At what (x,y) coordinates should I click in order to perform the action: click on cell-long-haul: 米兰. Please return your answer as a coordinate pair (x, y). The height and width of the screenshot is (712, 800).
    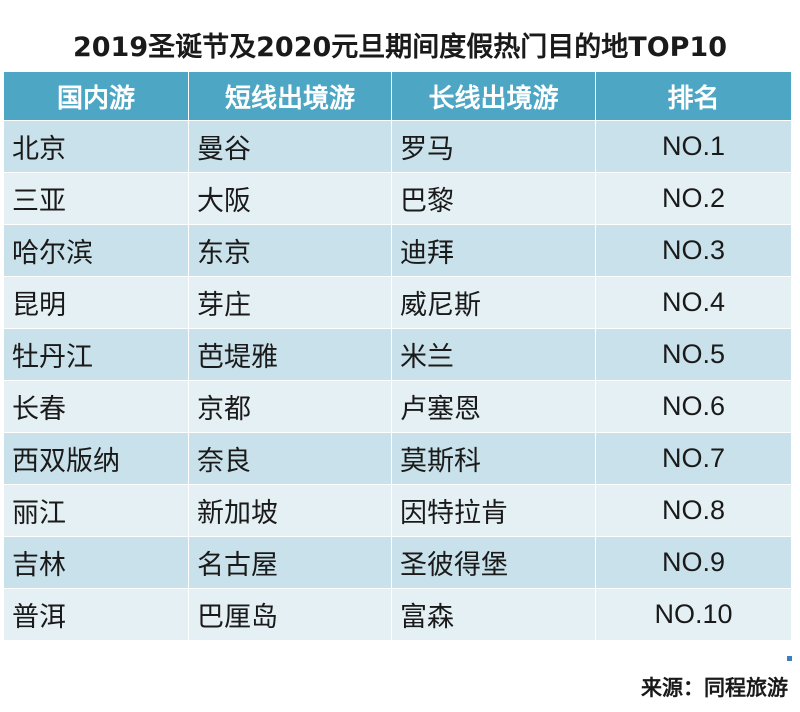
    Looking at the image, I should click on (493, 354).